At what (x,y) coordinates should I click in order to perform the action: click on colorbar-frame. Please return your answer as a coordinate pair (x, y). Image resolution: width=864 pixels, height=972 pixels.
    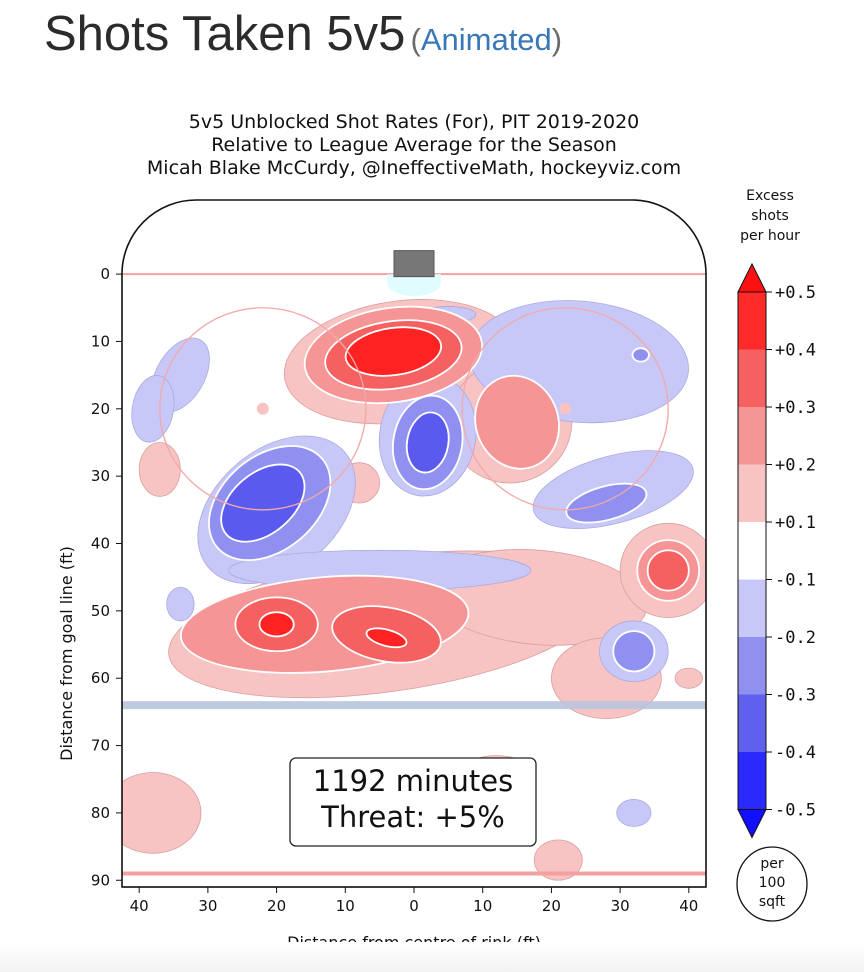
    Looking at the image, I should click on (752, 550).